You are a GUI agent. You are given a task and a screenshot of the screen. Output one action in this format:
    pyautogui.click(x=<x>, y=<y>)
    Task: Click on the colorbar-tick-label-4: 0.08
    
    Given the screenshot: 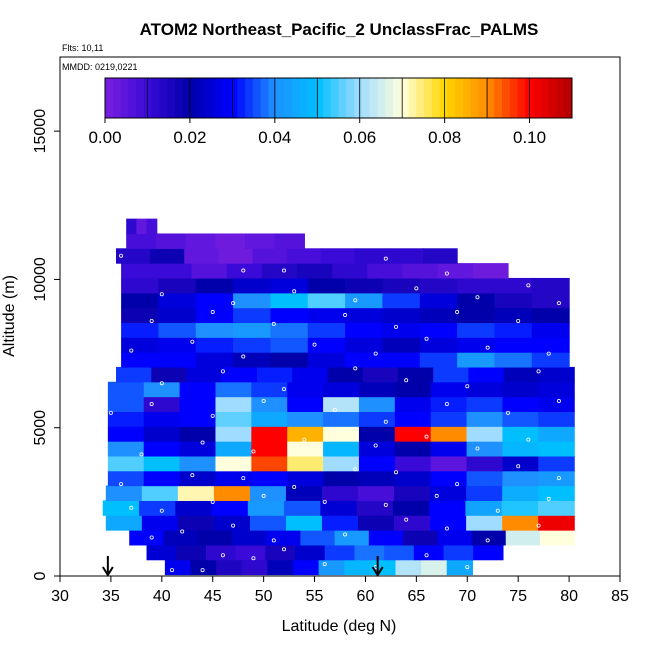 What is the action you would take?
    pyautogui.click(x=444, y=137)
    